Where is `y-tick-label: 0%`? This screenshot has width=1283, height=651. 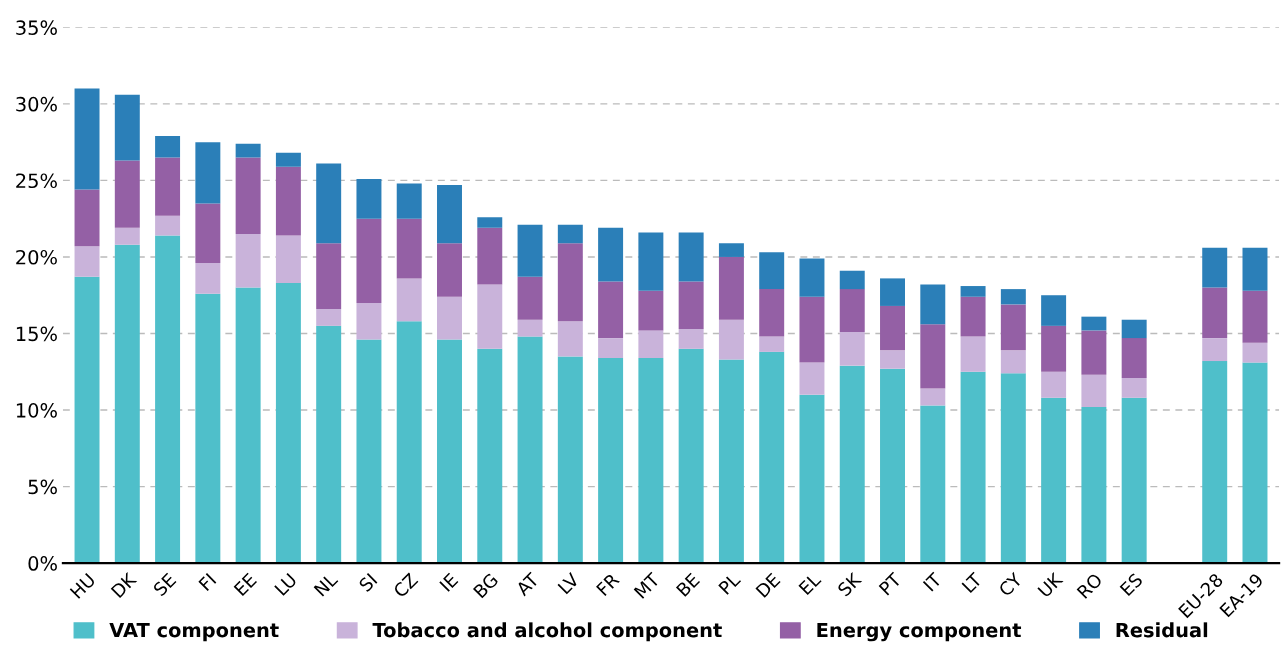
y-tick-label: 0% is located at coordinates (42, 563).